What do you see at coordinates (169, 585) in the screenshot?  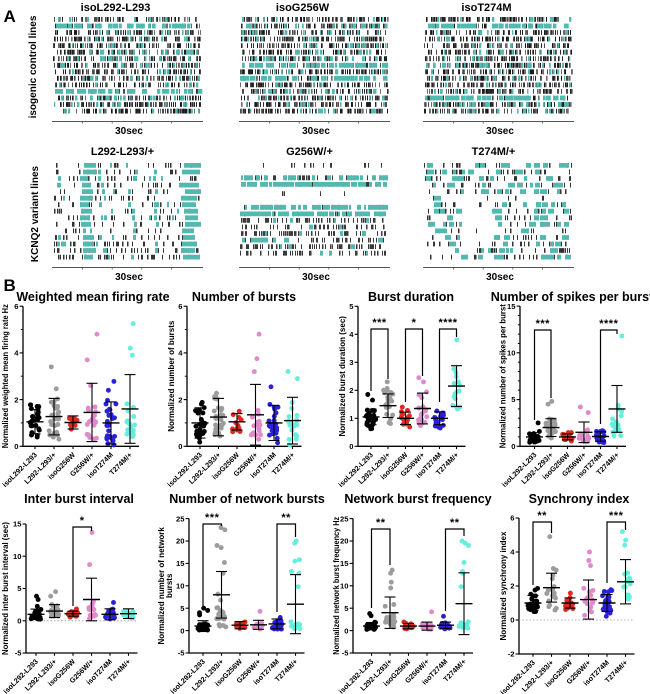 I see `svg-text: bursts` at bounding box center [169, 585].